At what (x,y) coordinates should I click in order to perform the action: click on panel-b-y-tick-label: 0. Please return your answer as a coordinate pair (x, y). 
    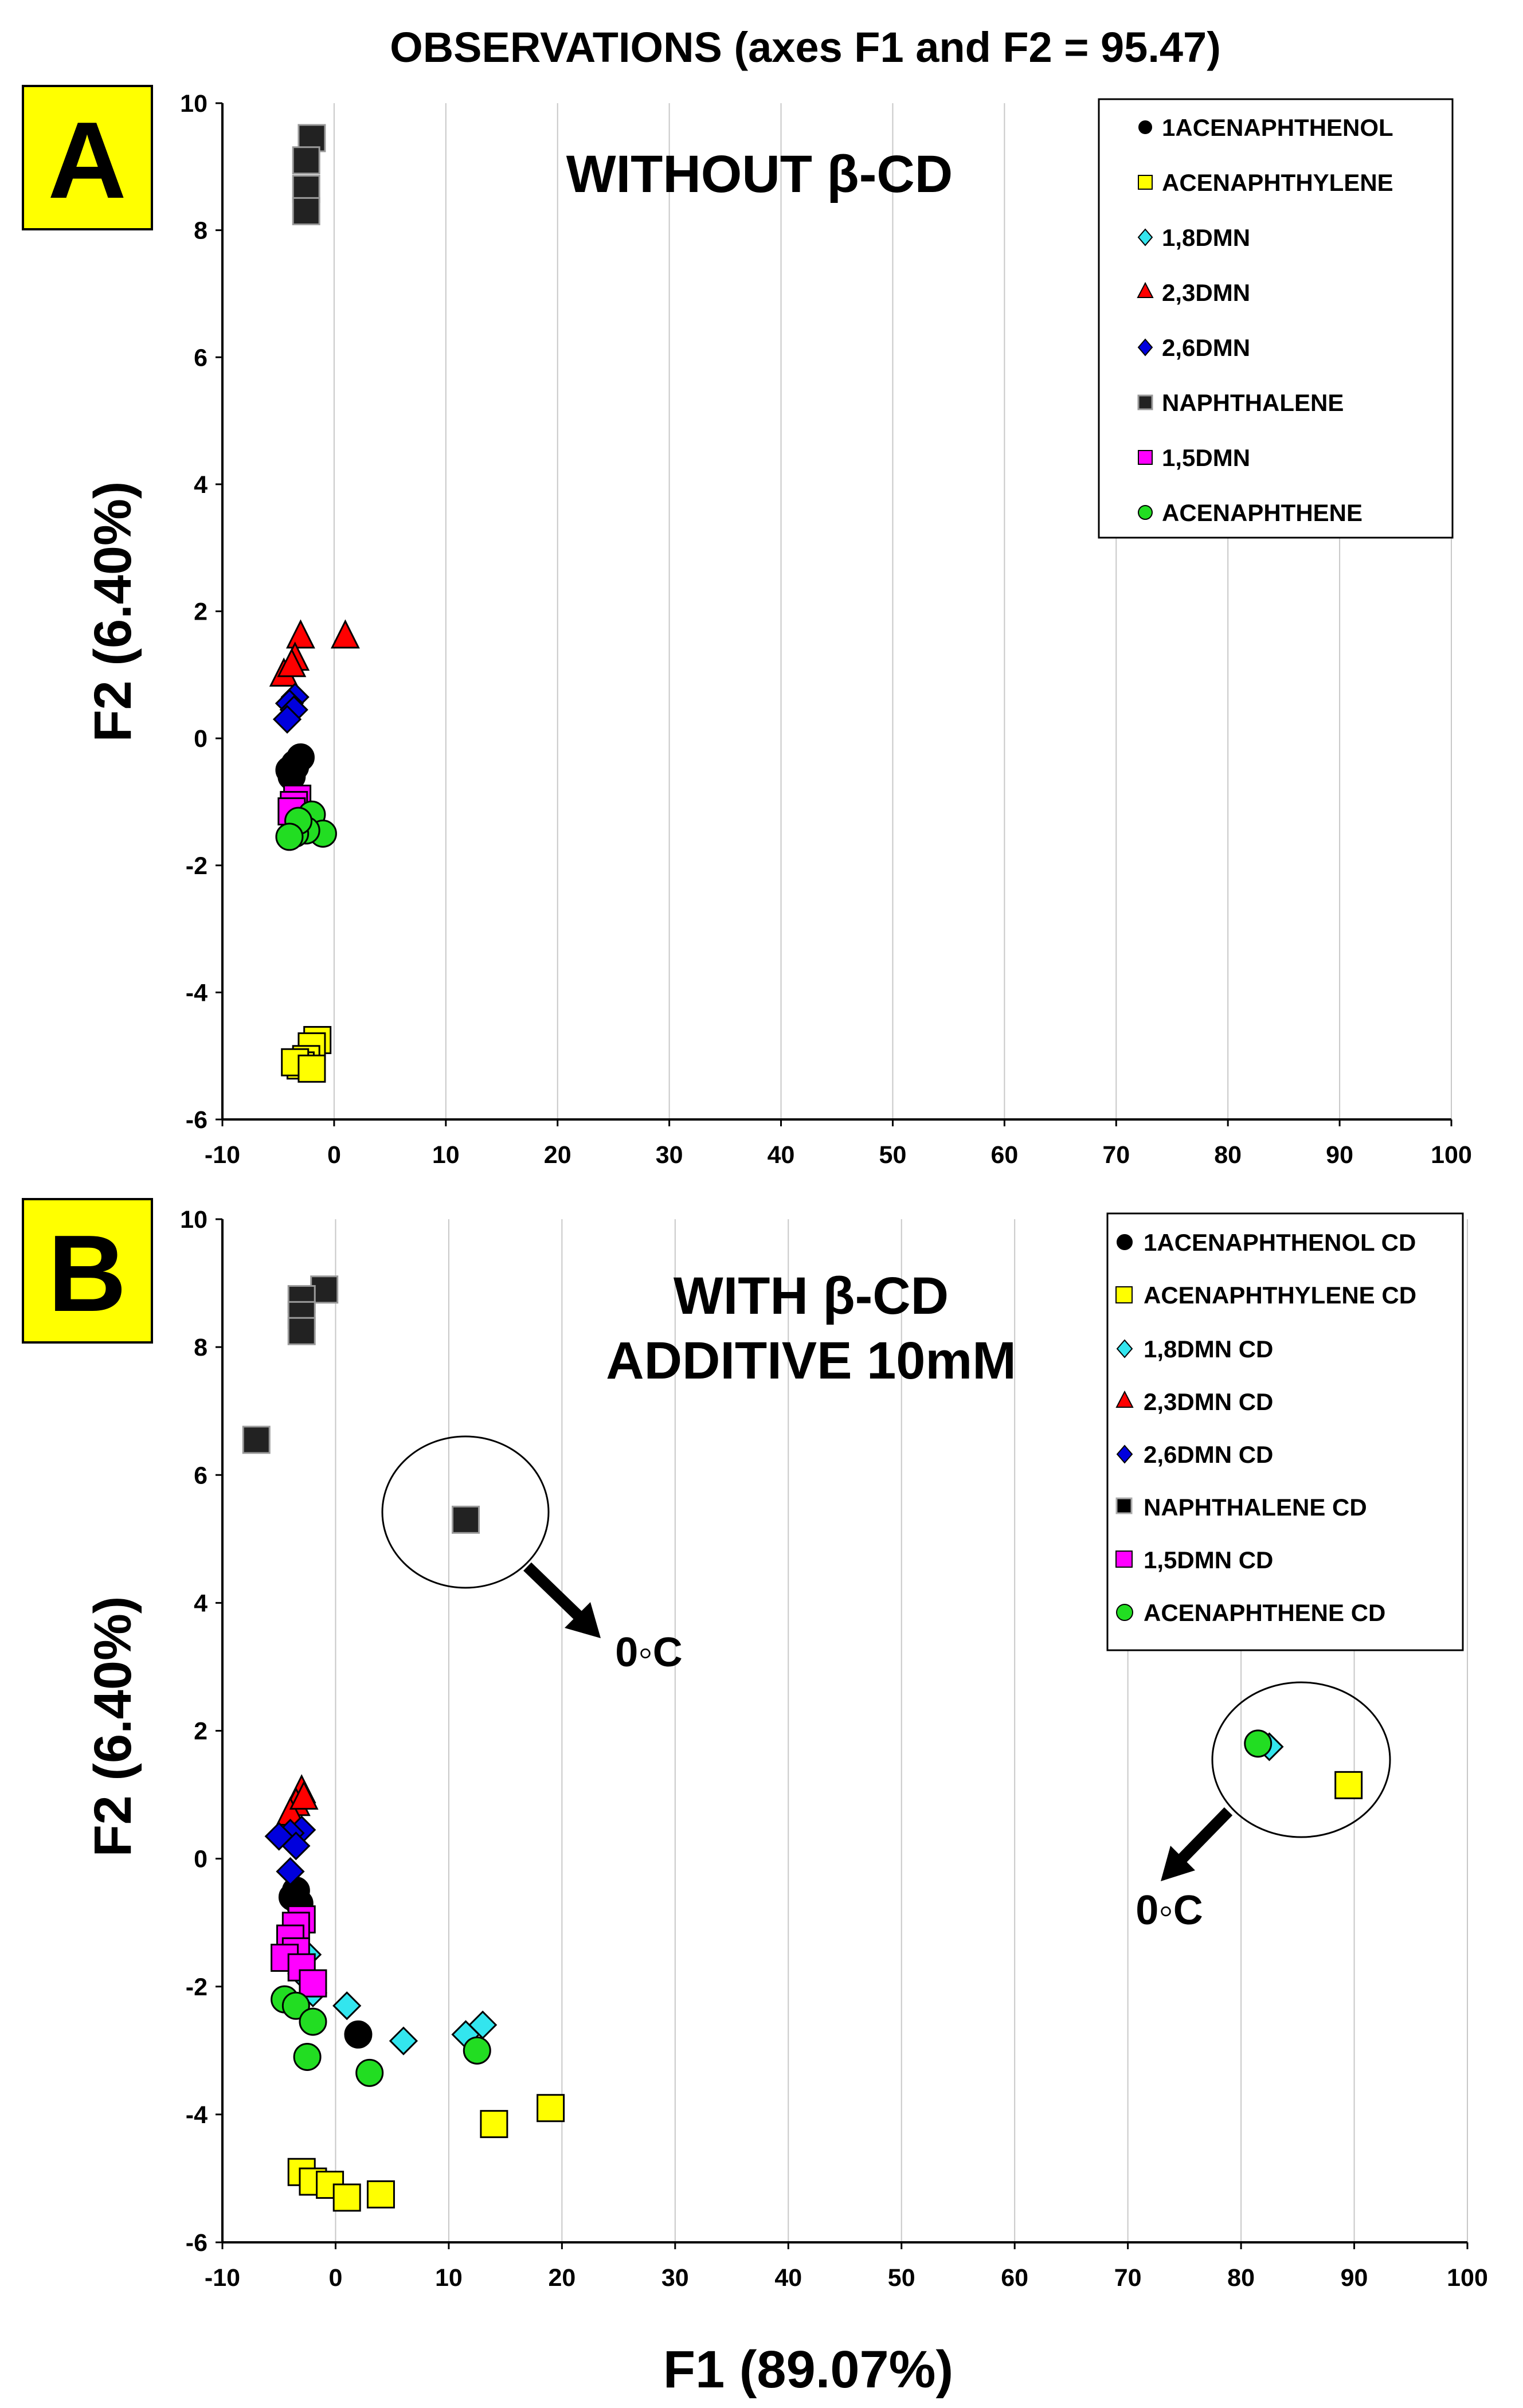
    Looking at the image, I should click on (201, 1859).